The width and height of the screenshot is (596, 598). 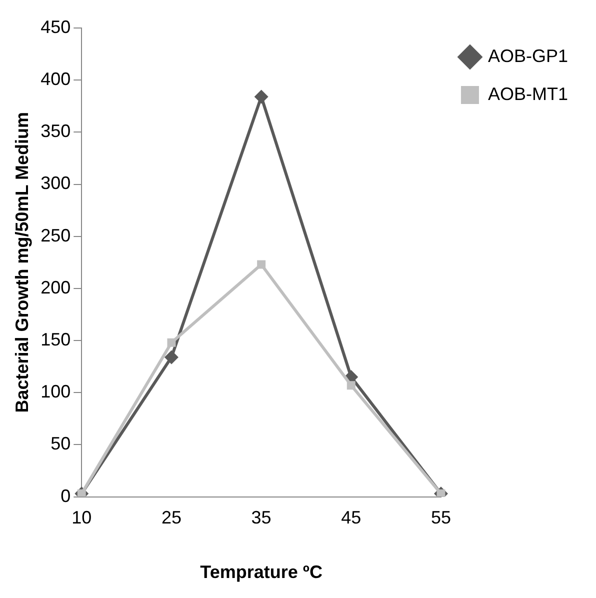 I want to click on y-tick-label: 0, so click(x=65, y=496).